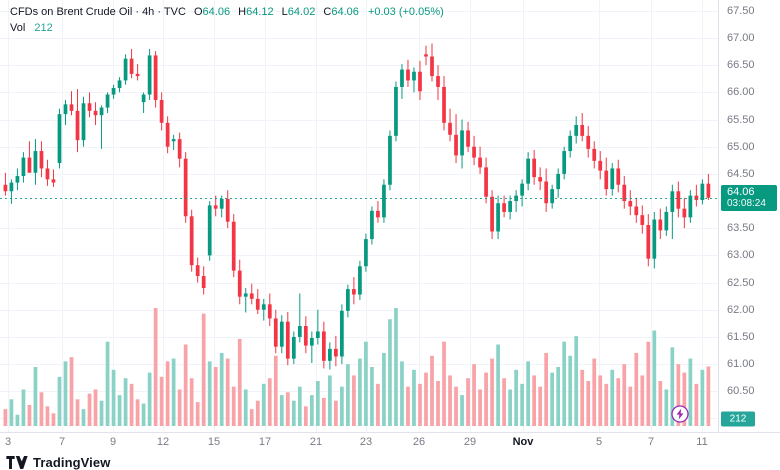 This screenshot has height=470, width=780. I want to click on tradingview-wordmark: TradingView, so click(72, 462).